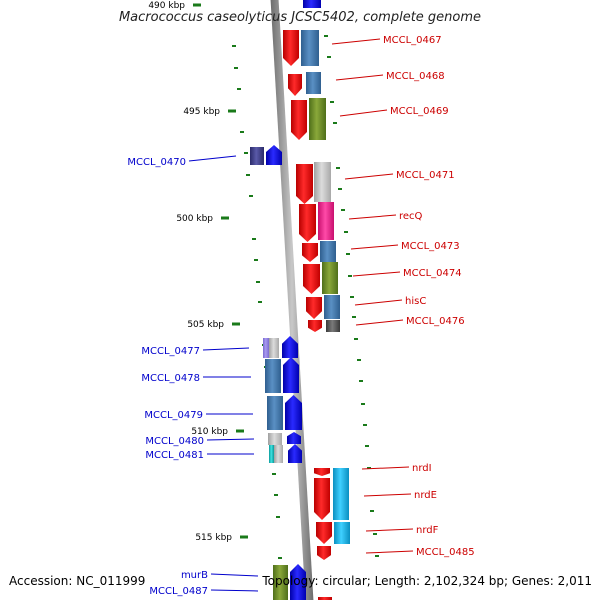 The height and width of the screenshot is (600, 600). I want to click on gene-label-mccl-0480: MCCL_0480, so click(174, 441).